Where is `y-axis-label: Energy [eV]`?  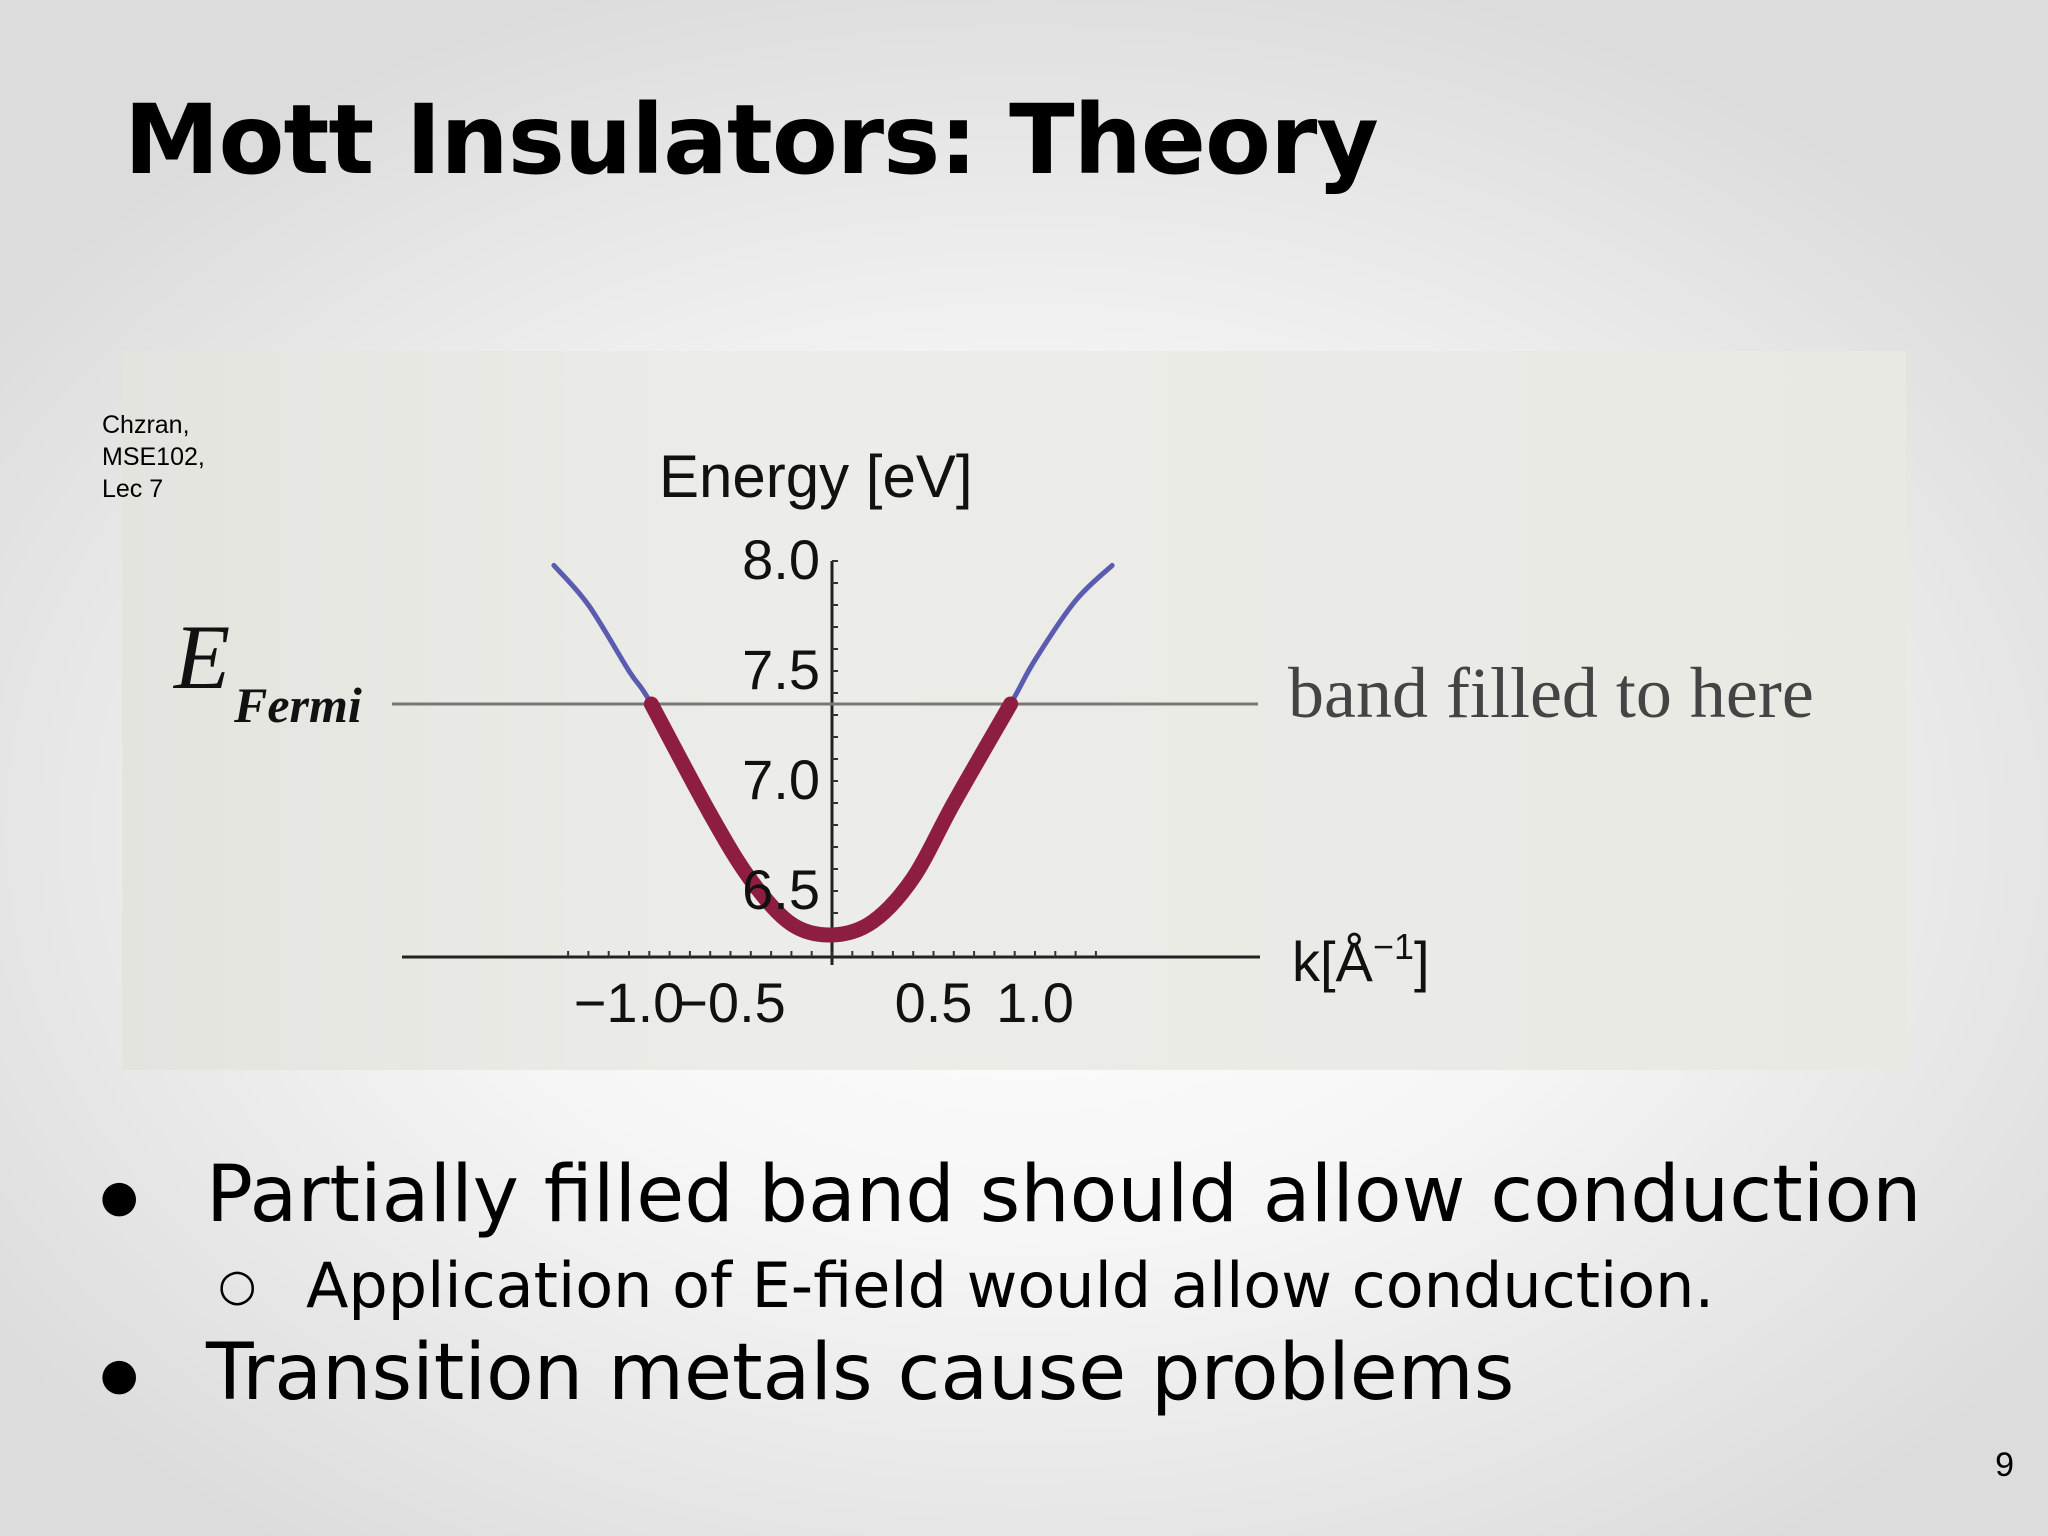
y-axis-label: Energy [eV] is located at coordinates (816, 476).